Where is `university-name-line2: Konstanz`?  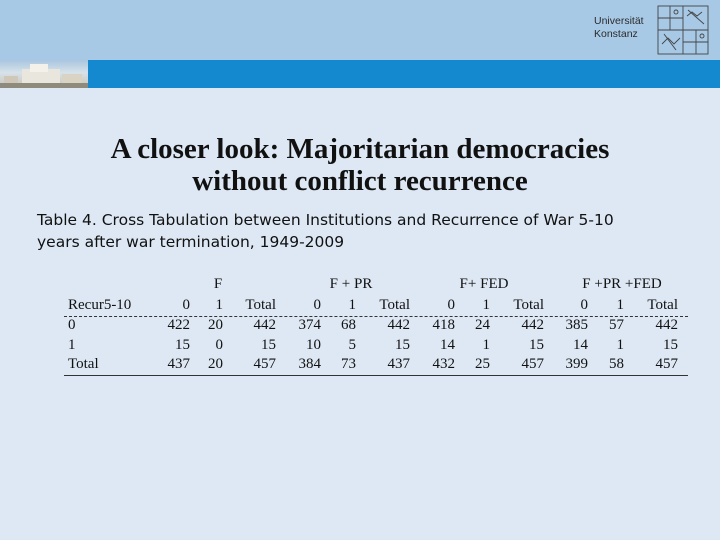 university-name-line2: Konstanz is located at coordinates (616, 34).